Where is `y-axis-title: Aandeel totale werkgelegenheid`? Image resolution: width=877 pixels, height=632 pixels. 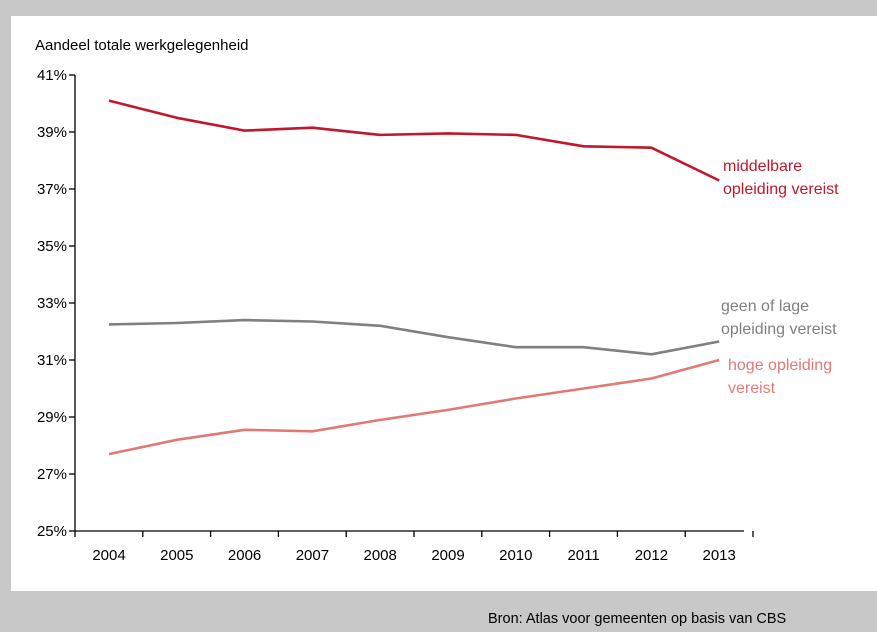
y-axis-title: Aandeel totale werkgelegenheid is located at coordinates (142, 45).